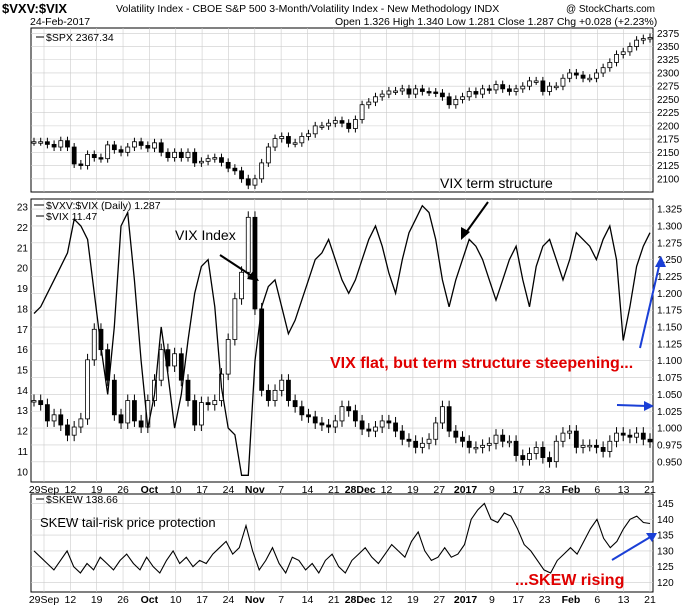 The height and width of the screenshot is (608, 700). What do you see at coordinates (668, 47) in the screenshot?
I see `y-tick-label: 2350` at bounding box center [668, 47].